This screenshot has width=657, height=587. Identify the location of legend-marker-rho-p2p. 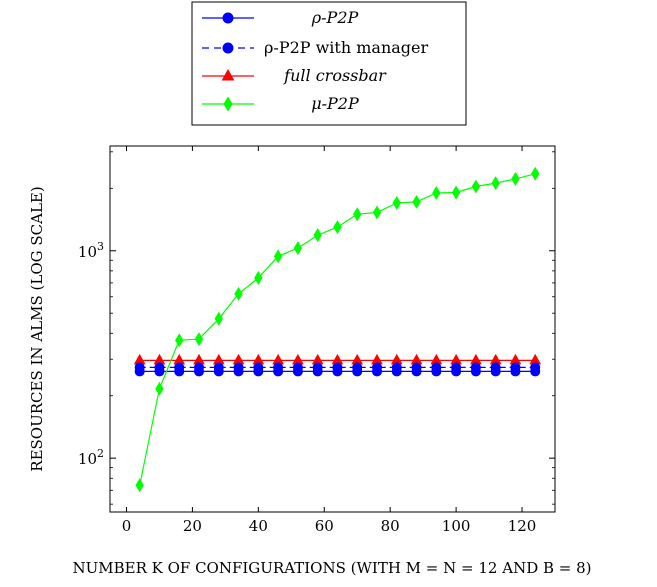
(228, 18).